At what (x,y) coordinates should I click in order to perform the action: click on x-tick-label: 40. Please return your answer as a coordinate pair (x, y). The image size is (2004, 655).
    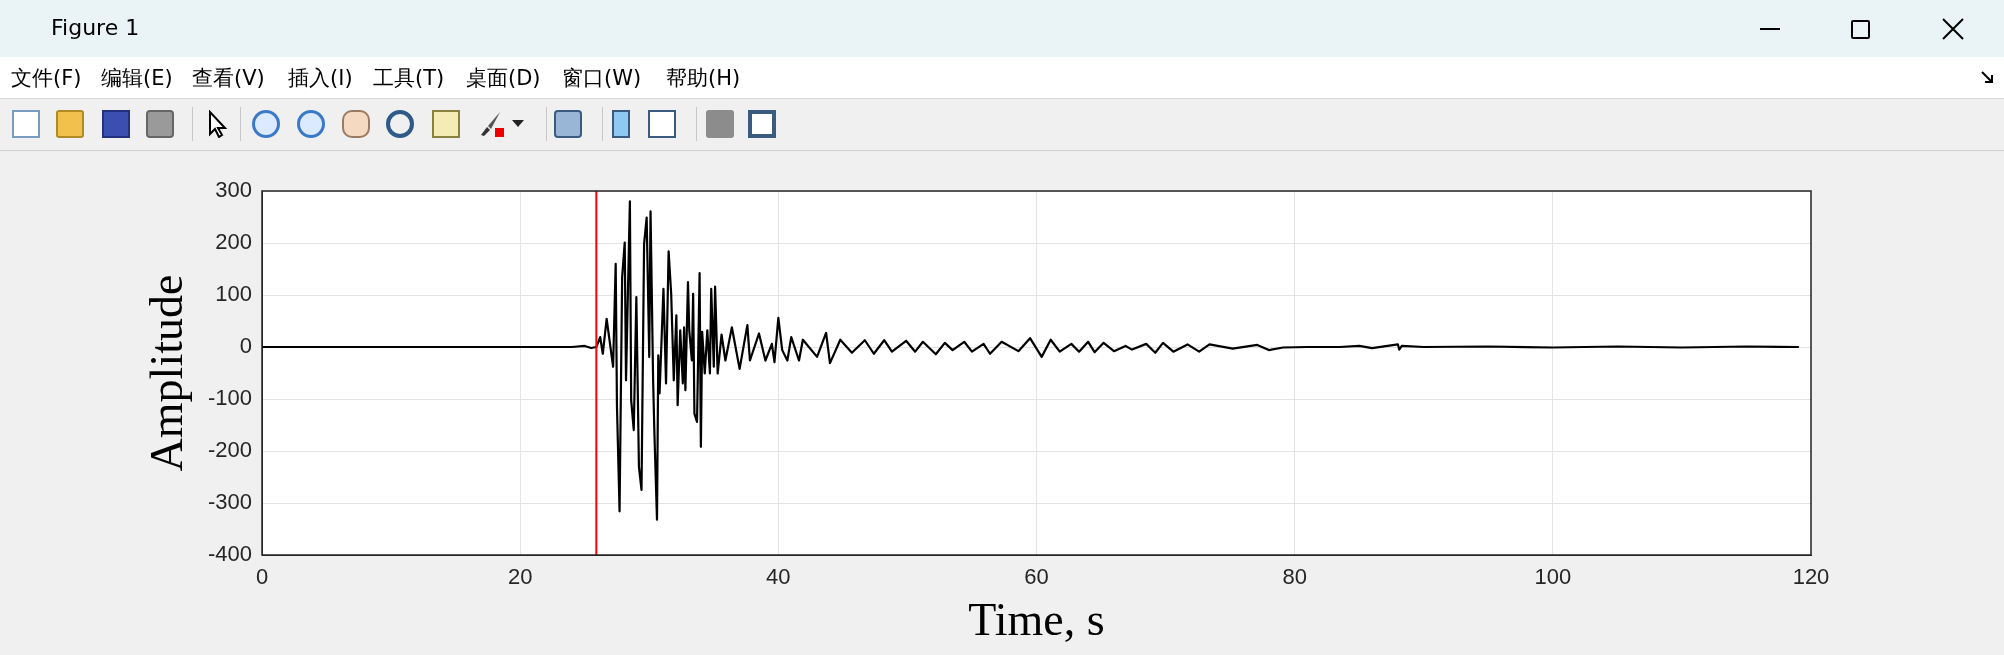
    Looking at the image, I should click on (778, 577).